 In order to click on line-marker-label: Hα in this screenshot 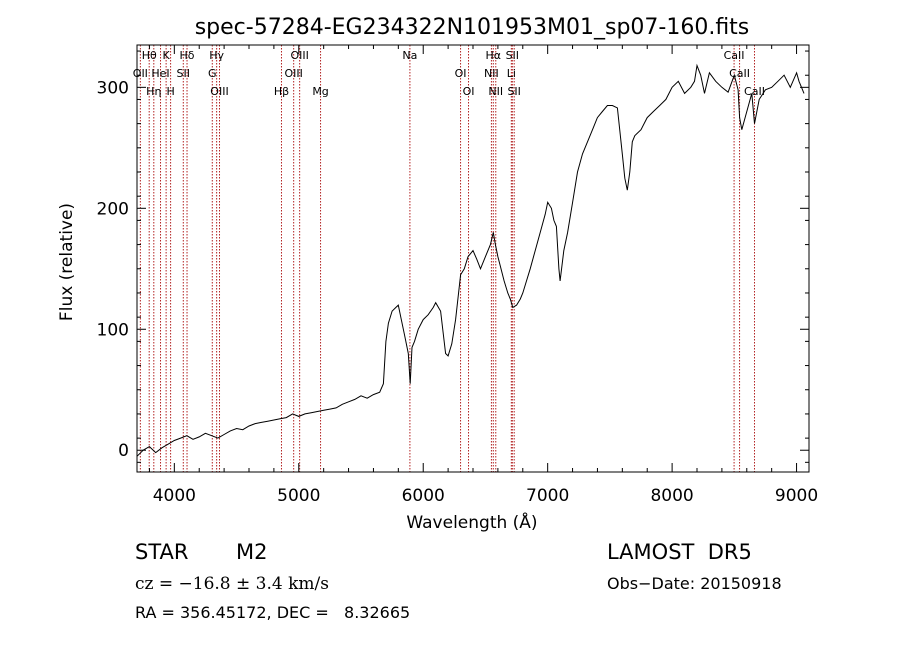, I will do `click(494, 55)`.